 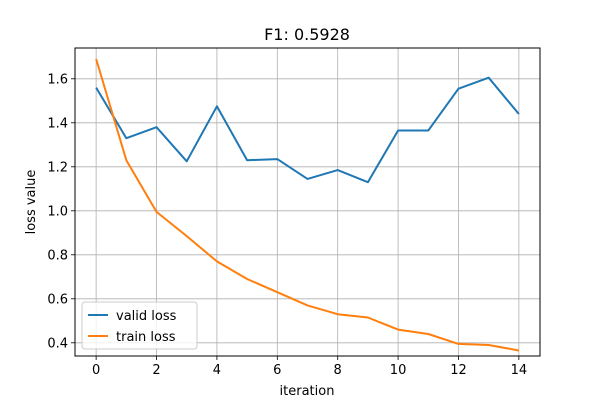 What do you see at coordinates (96, 370) in the screenshot?
I see `x-tick-label: 0` at bounding box center [96, 370].